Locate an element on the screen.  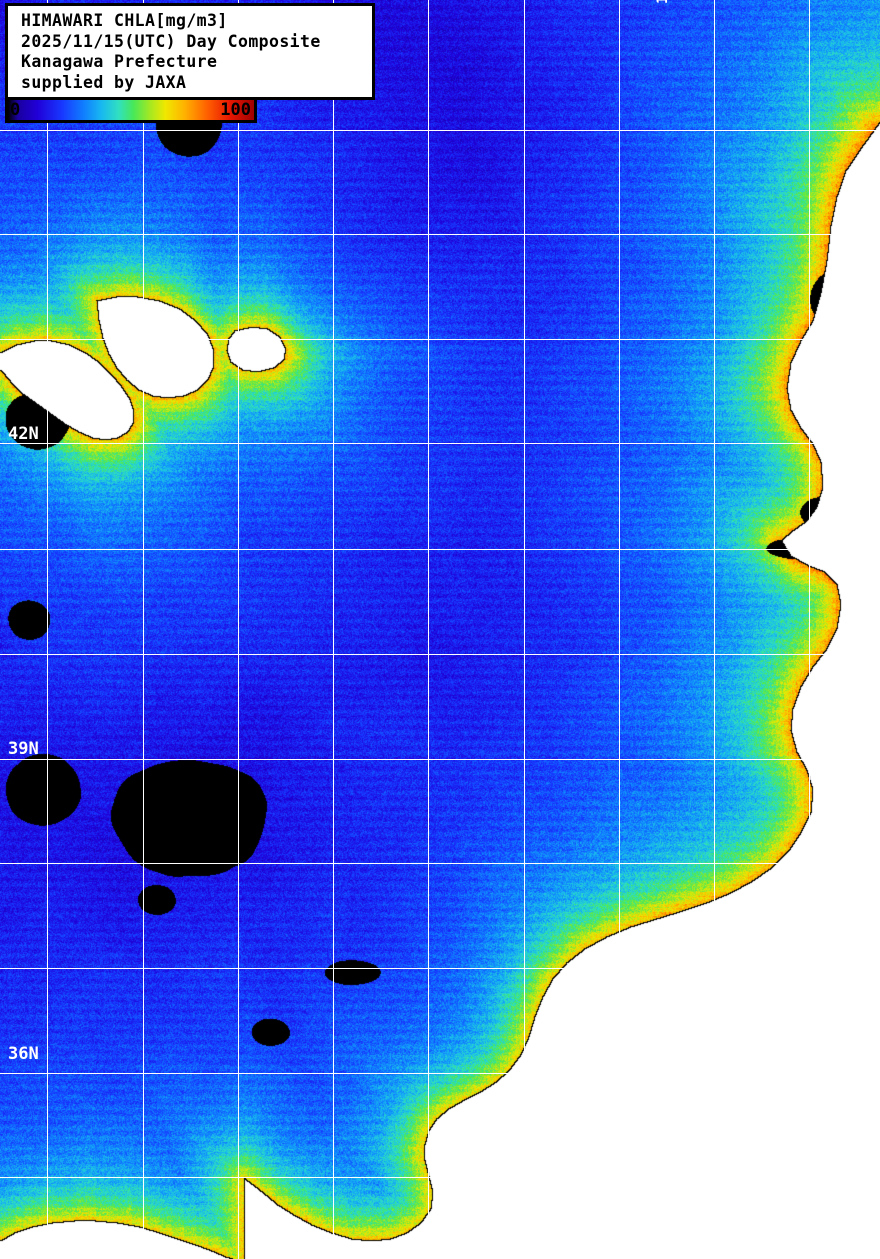
title-line-product: HIMAWARI CHLA[mg/m3] is located at coordinates (124, 20).